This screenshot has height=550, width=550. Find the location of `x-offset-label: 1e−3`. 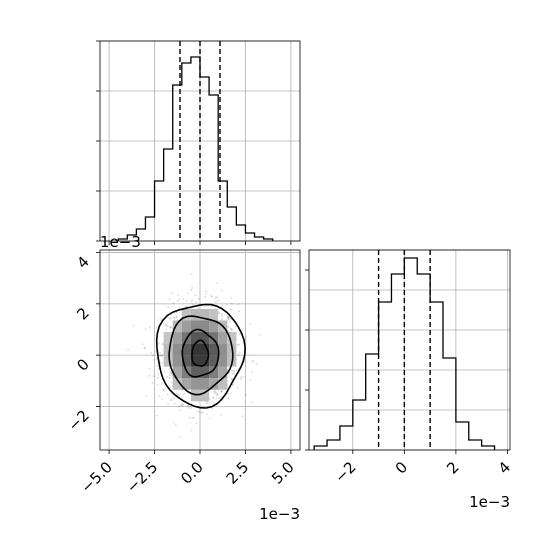

x-offset-label: 1e−3 is located at coordinates (489, 502).